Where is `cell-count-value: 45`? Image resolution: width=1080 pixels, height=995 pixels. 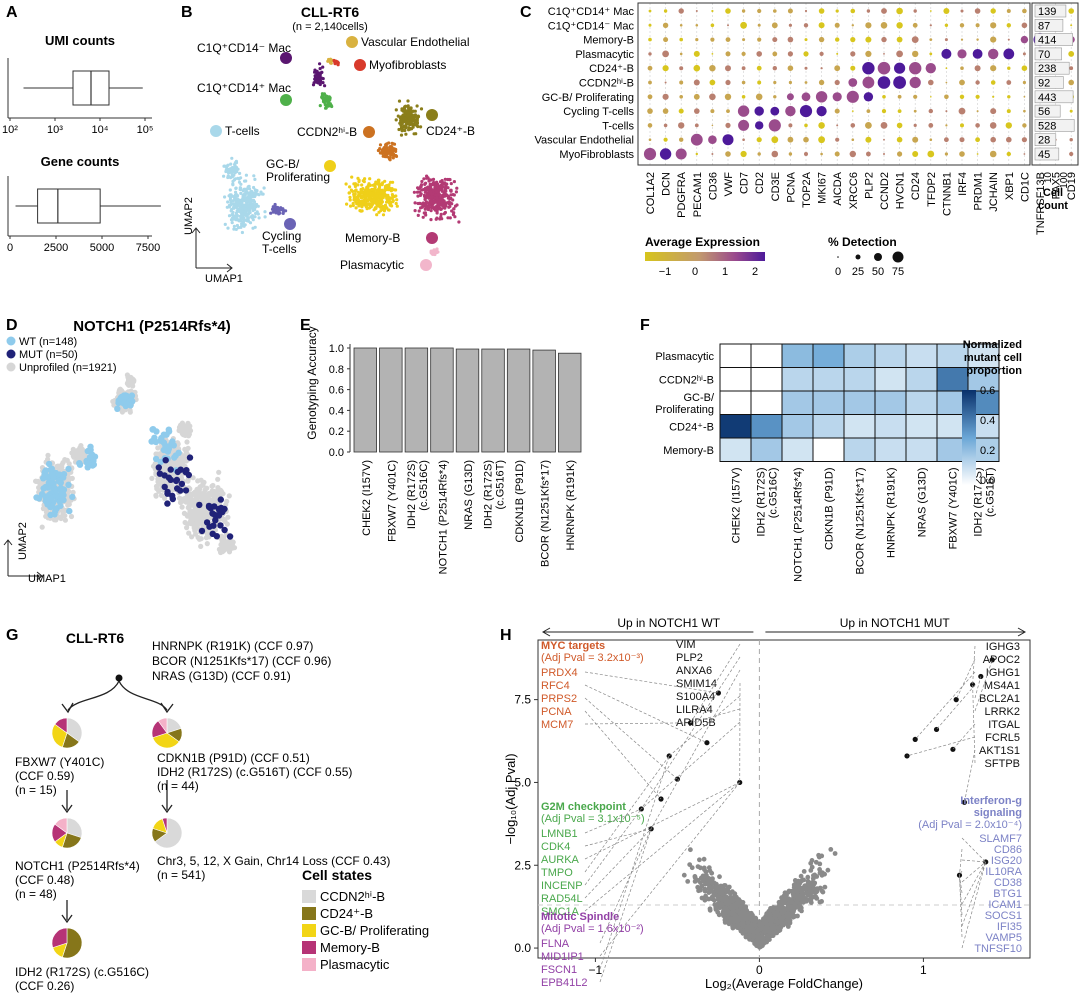
cell-count-value: 45 is located at coordinates (1044, 155).